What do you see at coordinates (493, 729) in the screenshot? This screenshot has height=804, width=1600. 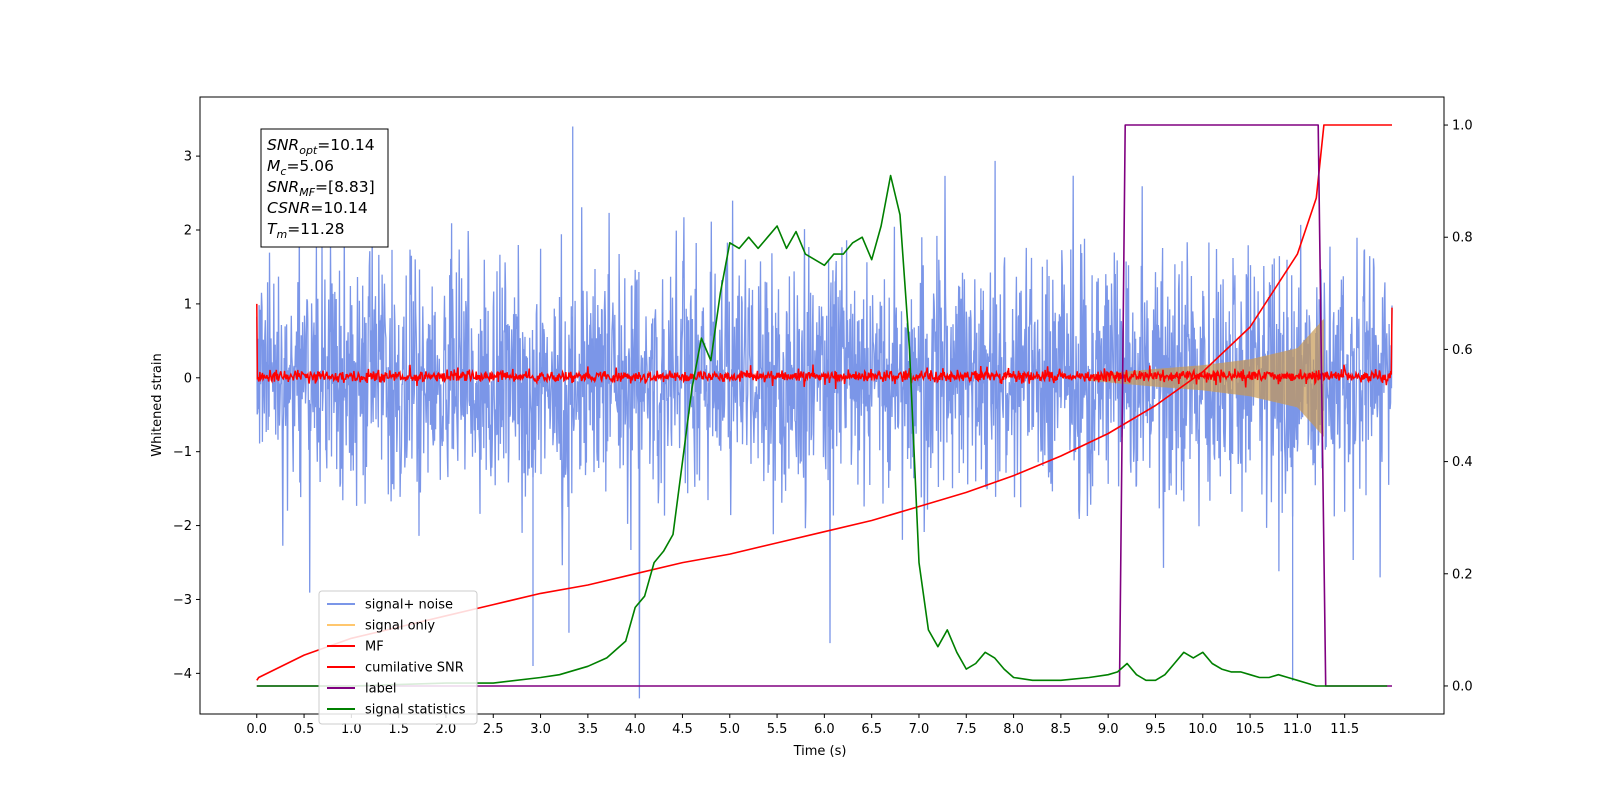 I see `x-tick-label-5: 2.5` at bounding box center [493, 729].